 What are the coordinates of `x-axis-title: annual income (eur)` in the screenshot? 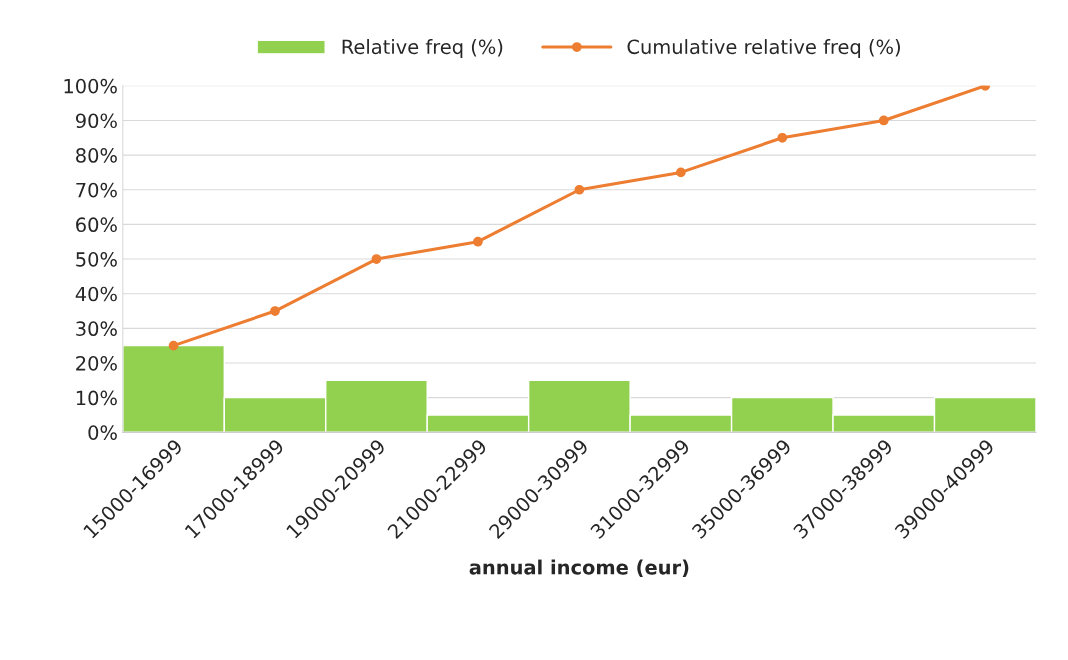 It's located at (579, 568).